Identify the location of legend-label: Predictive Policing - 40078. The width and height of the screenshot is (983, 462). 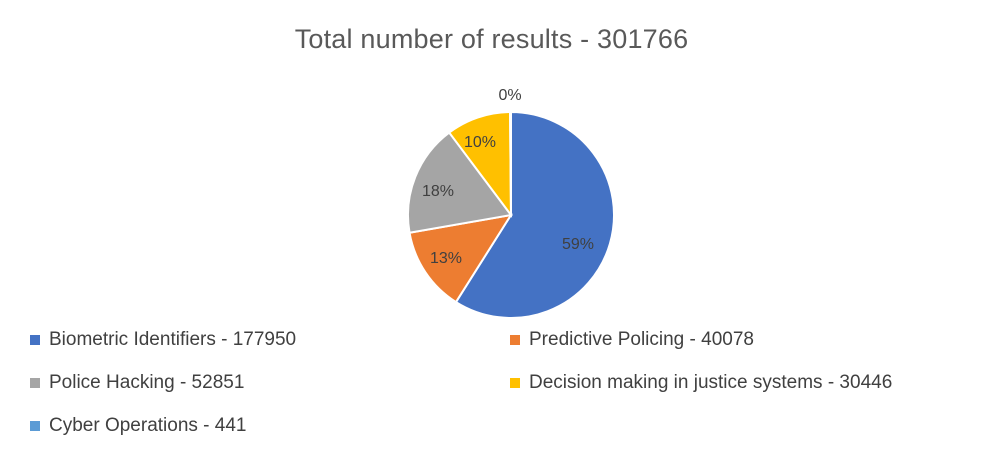
(641, 339).